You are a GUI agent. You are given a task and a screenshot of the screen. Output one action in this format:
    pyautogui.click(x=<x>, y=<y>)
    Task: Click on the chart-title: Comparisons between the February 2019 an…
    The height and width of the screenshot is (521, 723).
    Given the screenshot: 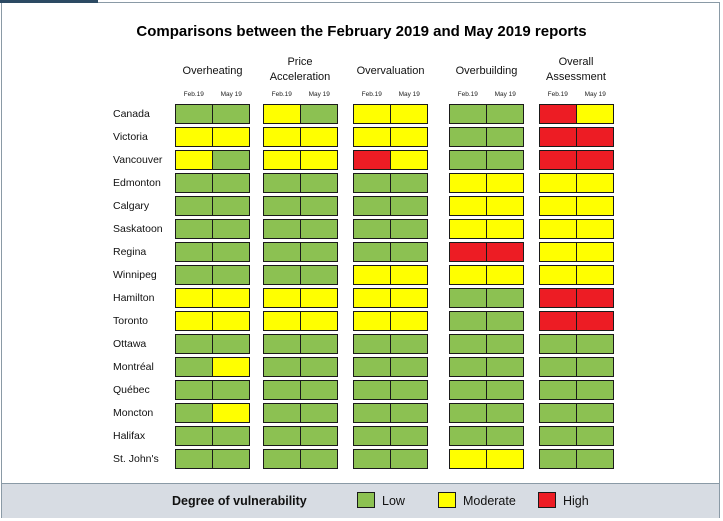 What is the action you would take?
    pyautogui.click(x=361, y=31)
    